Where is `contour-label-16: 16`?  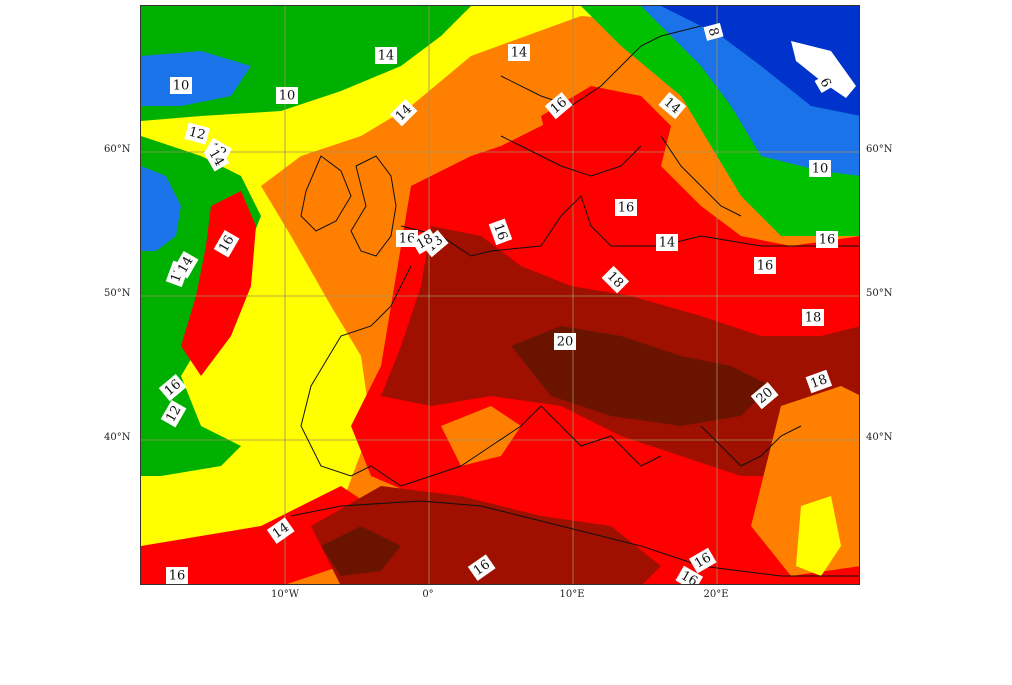 contour-label-16: 16 is located at coordinates (481, 567).